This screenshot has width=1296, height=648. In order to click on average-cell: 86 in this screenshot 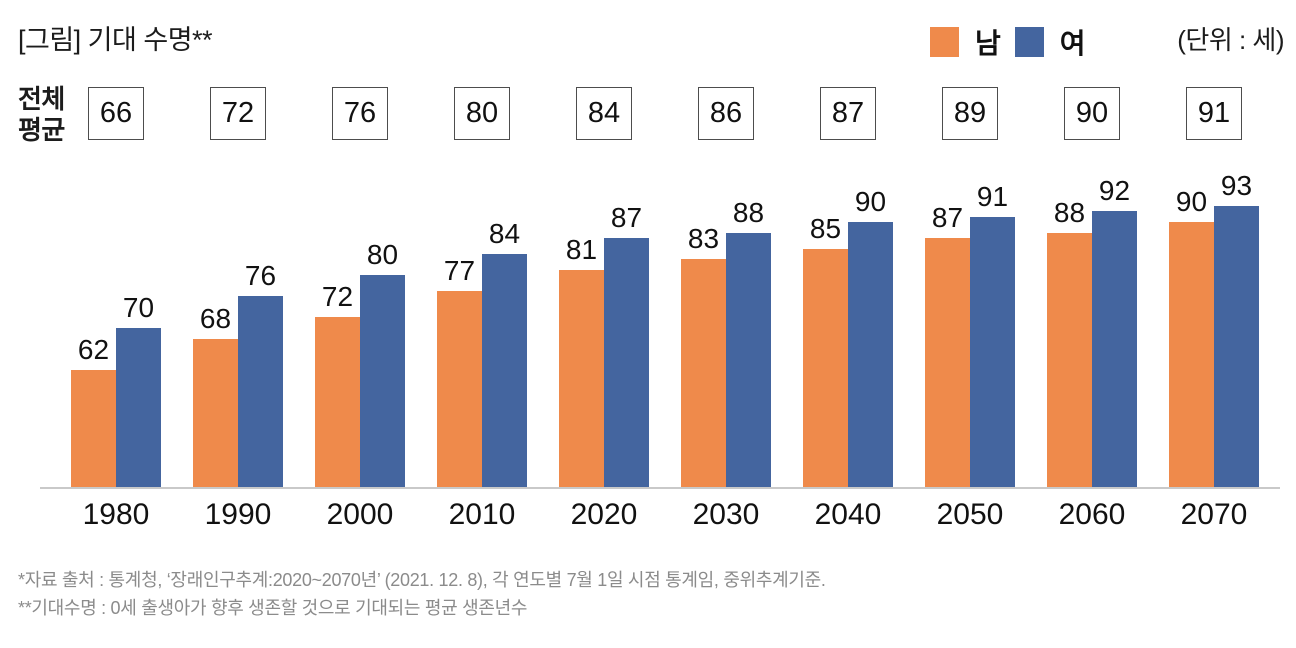, I will do `click(726, 113)`.